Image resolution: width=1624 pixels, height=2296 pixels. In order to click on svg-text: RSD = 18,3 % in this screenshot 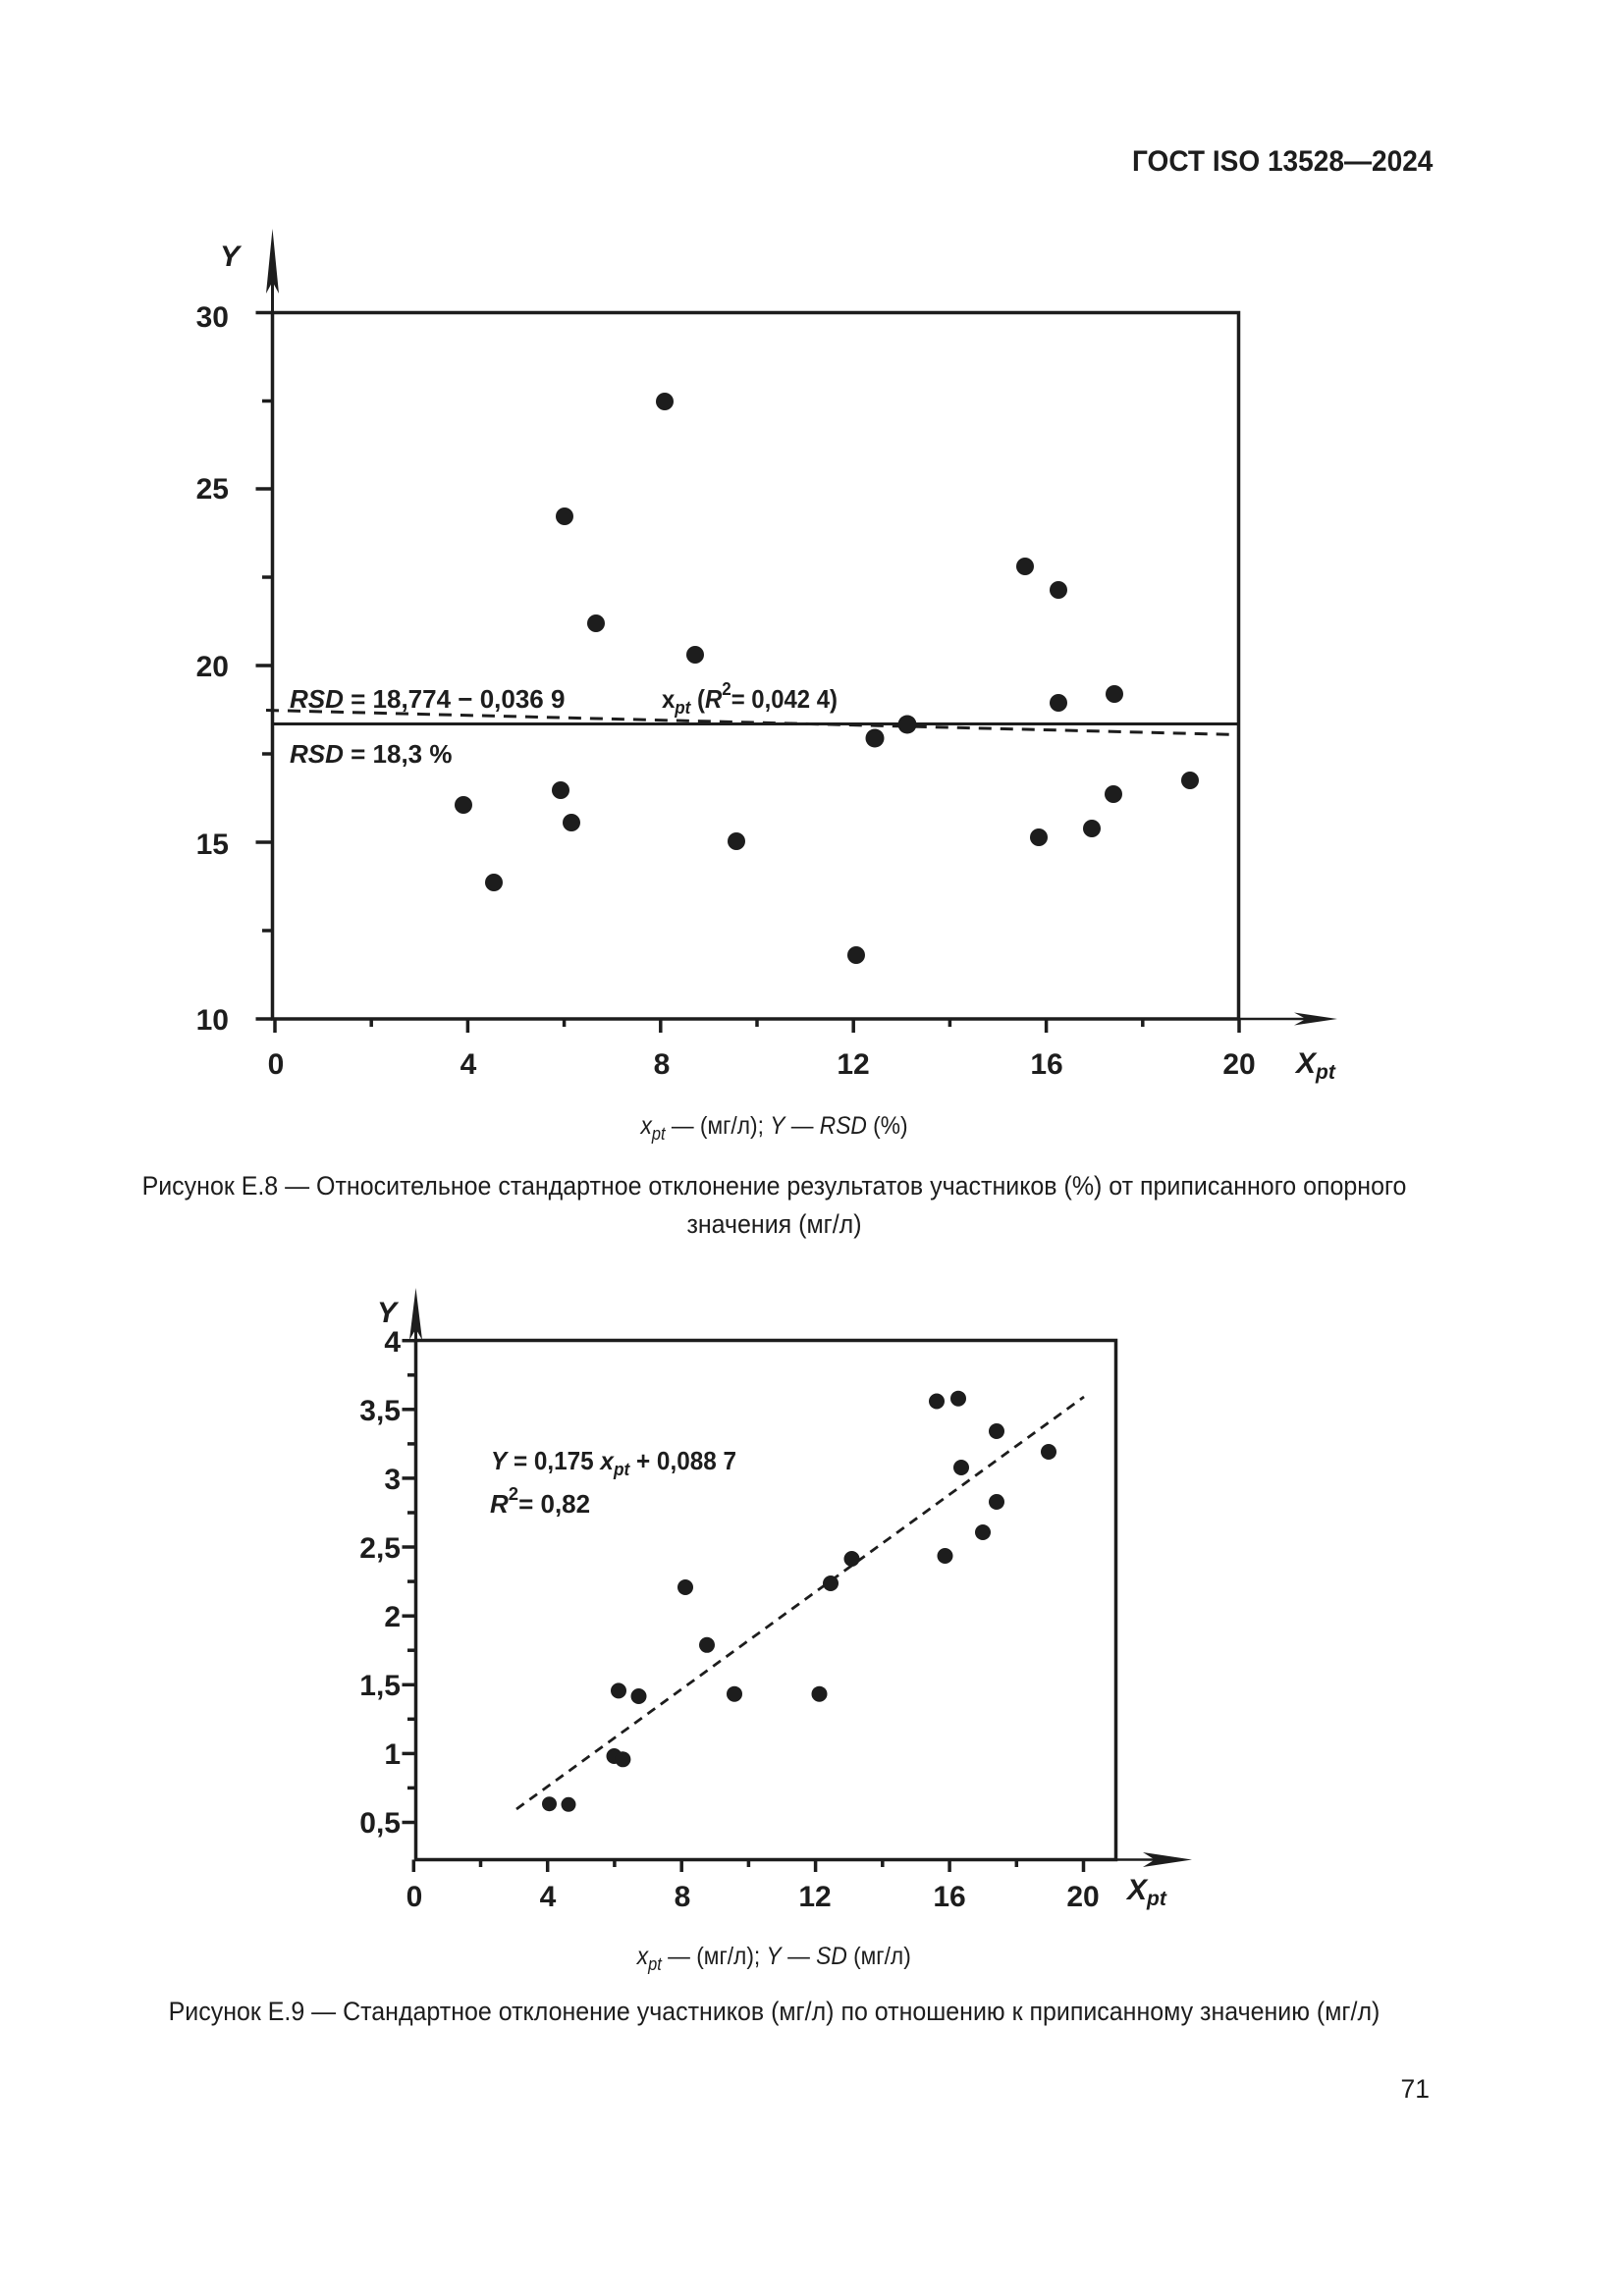, I will do `click(371, 754)`.